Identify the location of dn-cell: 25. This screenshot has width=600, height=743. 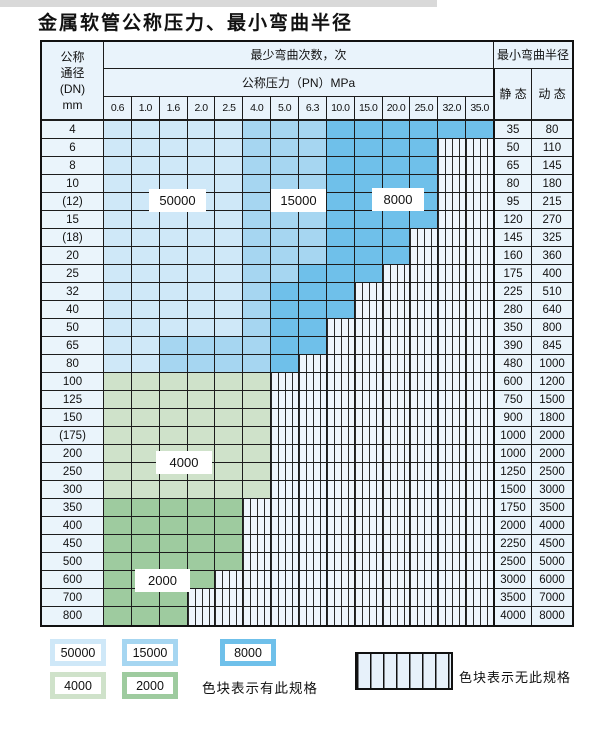
(73, 274).